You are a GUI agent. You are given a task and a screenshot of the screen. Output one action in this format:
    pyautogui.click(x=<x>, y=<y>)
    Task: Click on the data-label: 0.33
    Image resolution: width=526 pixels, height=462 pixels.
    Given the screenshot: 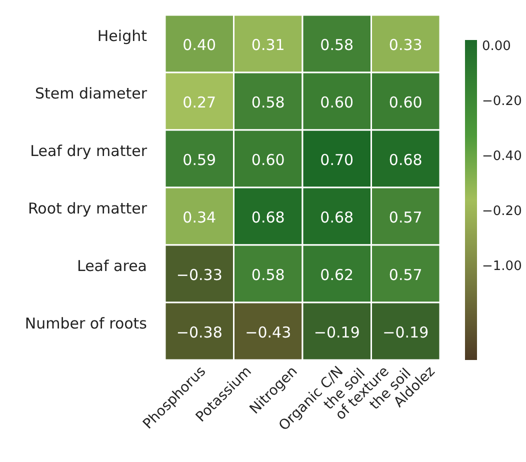 What is the action you would take?
    pyautogui.click(x=405, y=45)
    